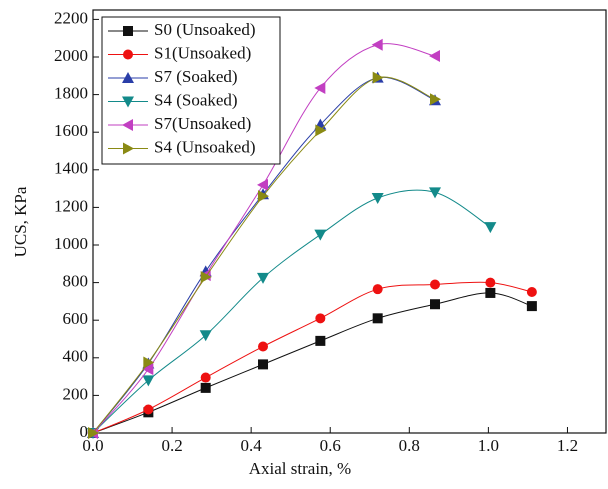  I want to click on y-tick-label: 2200, so click(71, 17).